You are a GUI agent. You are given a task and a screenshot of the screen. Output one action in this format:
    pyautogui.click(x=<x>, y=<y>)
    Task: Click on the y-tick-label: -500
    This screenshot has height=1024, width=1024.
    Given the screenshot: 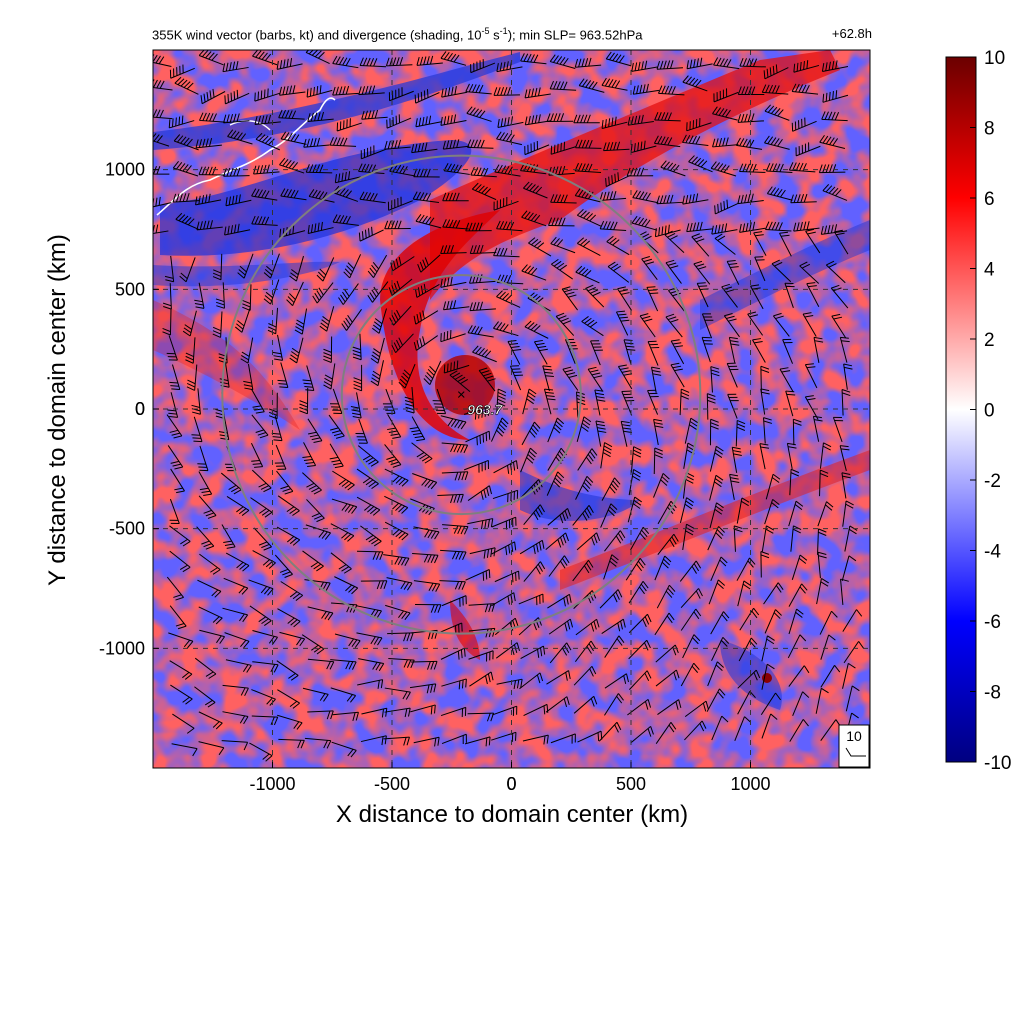 What is the action you would take?
    pyautogui.click(x=127, y=529)
    